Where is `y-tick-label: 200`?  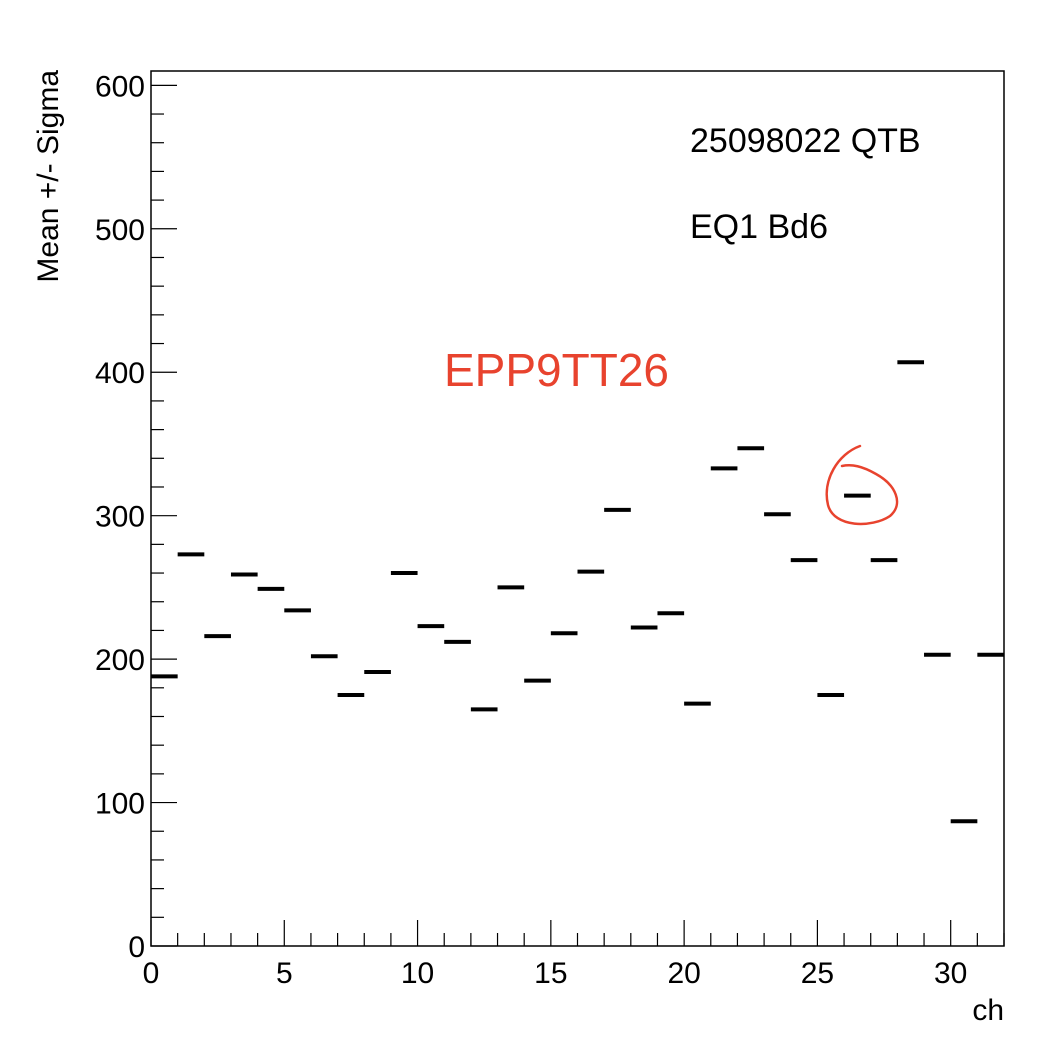 y-tick-label: 200 is located at coordinates (120, 660).